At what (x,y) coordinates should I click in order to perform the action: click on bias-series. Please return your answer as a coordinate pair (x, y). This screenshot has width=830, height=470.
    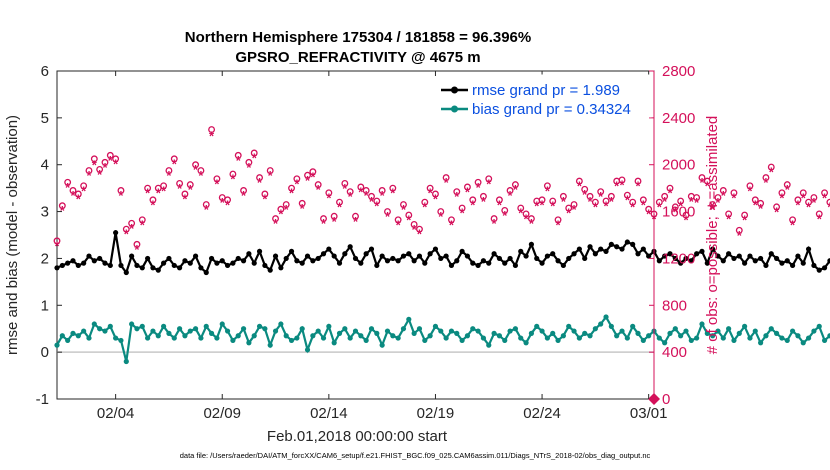
    Looking at the image, I should click on (442, 339).